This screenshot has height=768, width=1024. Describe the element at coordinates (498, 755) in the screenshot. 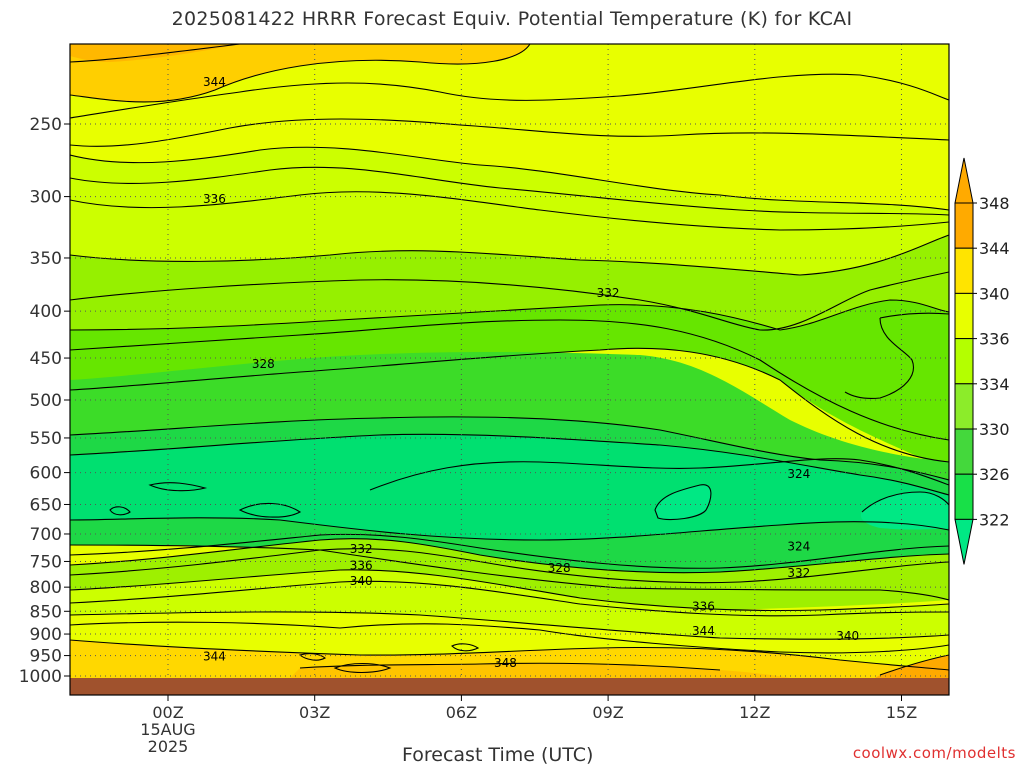

I see `x-axis-title: Forecast Time (UTC)` at that location.